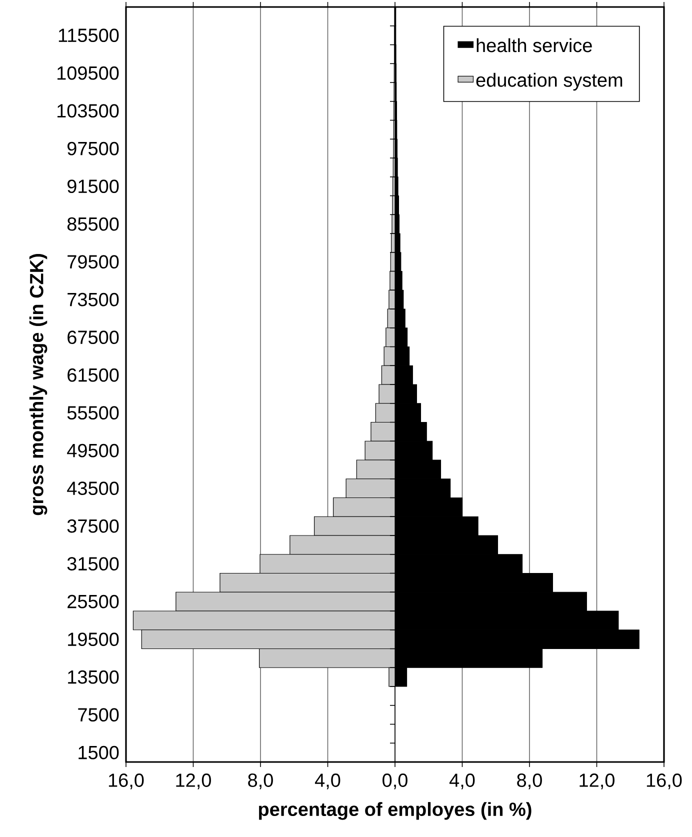 The width and height of the screenshot is (692, 837). Describe the element at coordinates (93, 601) in the screenshot. I see `y-tick-label: 25500` at that location.